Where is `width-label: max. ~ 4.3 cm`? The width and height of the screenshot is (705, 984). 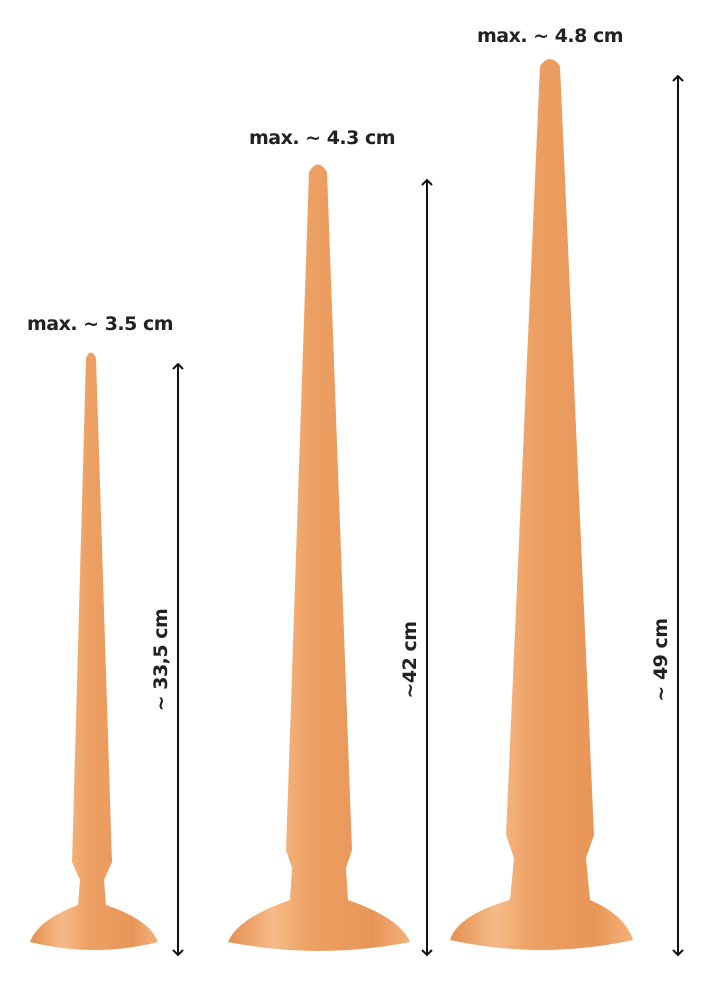 width-label: max. ~ 4.3 cm is located at coordinates (322, 138).